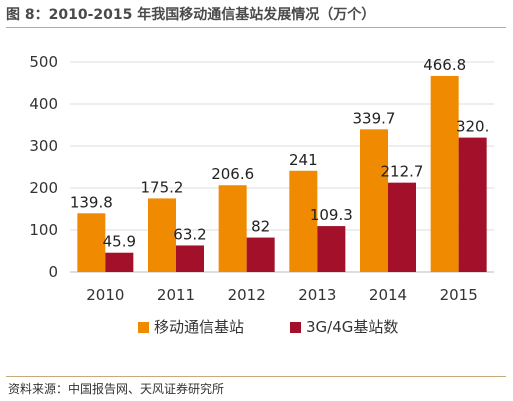  I want to click on y-tick-label: 300, so click(43, 146).